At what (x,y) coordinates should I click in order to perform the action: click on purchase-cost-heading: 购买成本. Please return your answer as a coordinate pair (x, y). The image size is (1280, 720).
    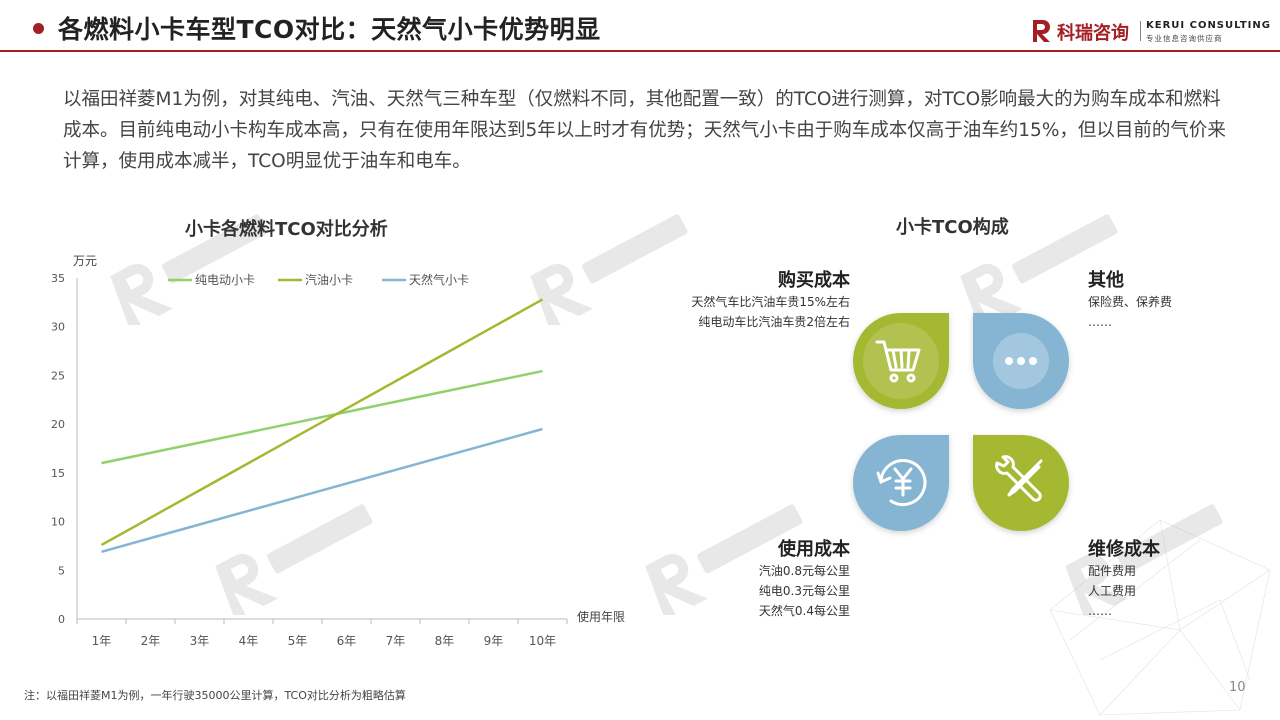
    Looking at the image, I should click on (814, 280).